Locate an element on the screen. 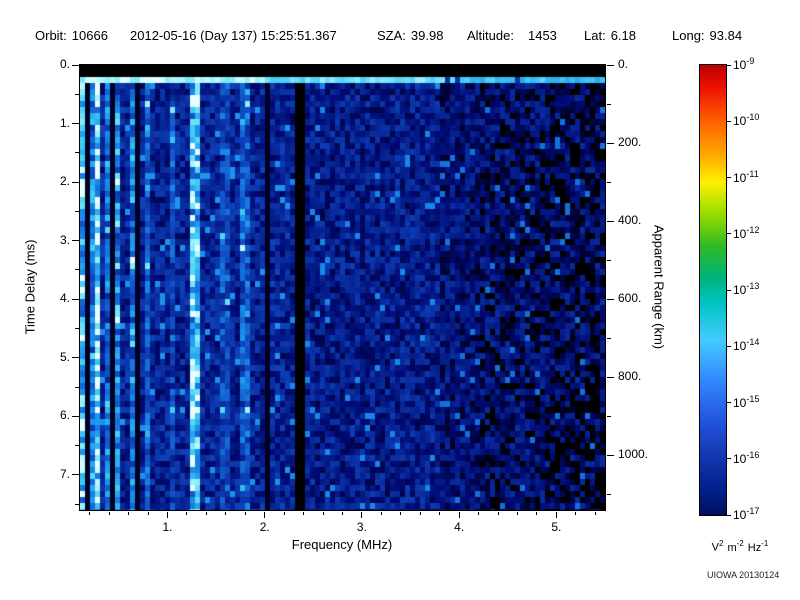  colorbar-tick-label: 10-12 is located at coordinates (746, 232).